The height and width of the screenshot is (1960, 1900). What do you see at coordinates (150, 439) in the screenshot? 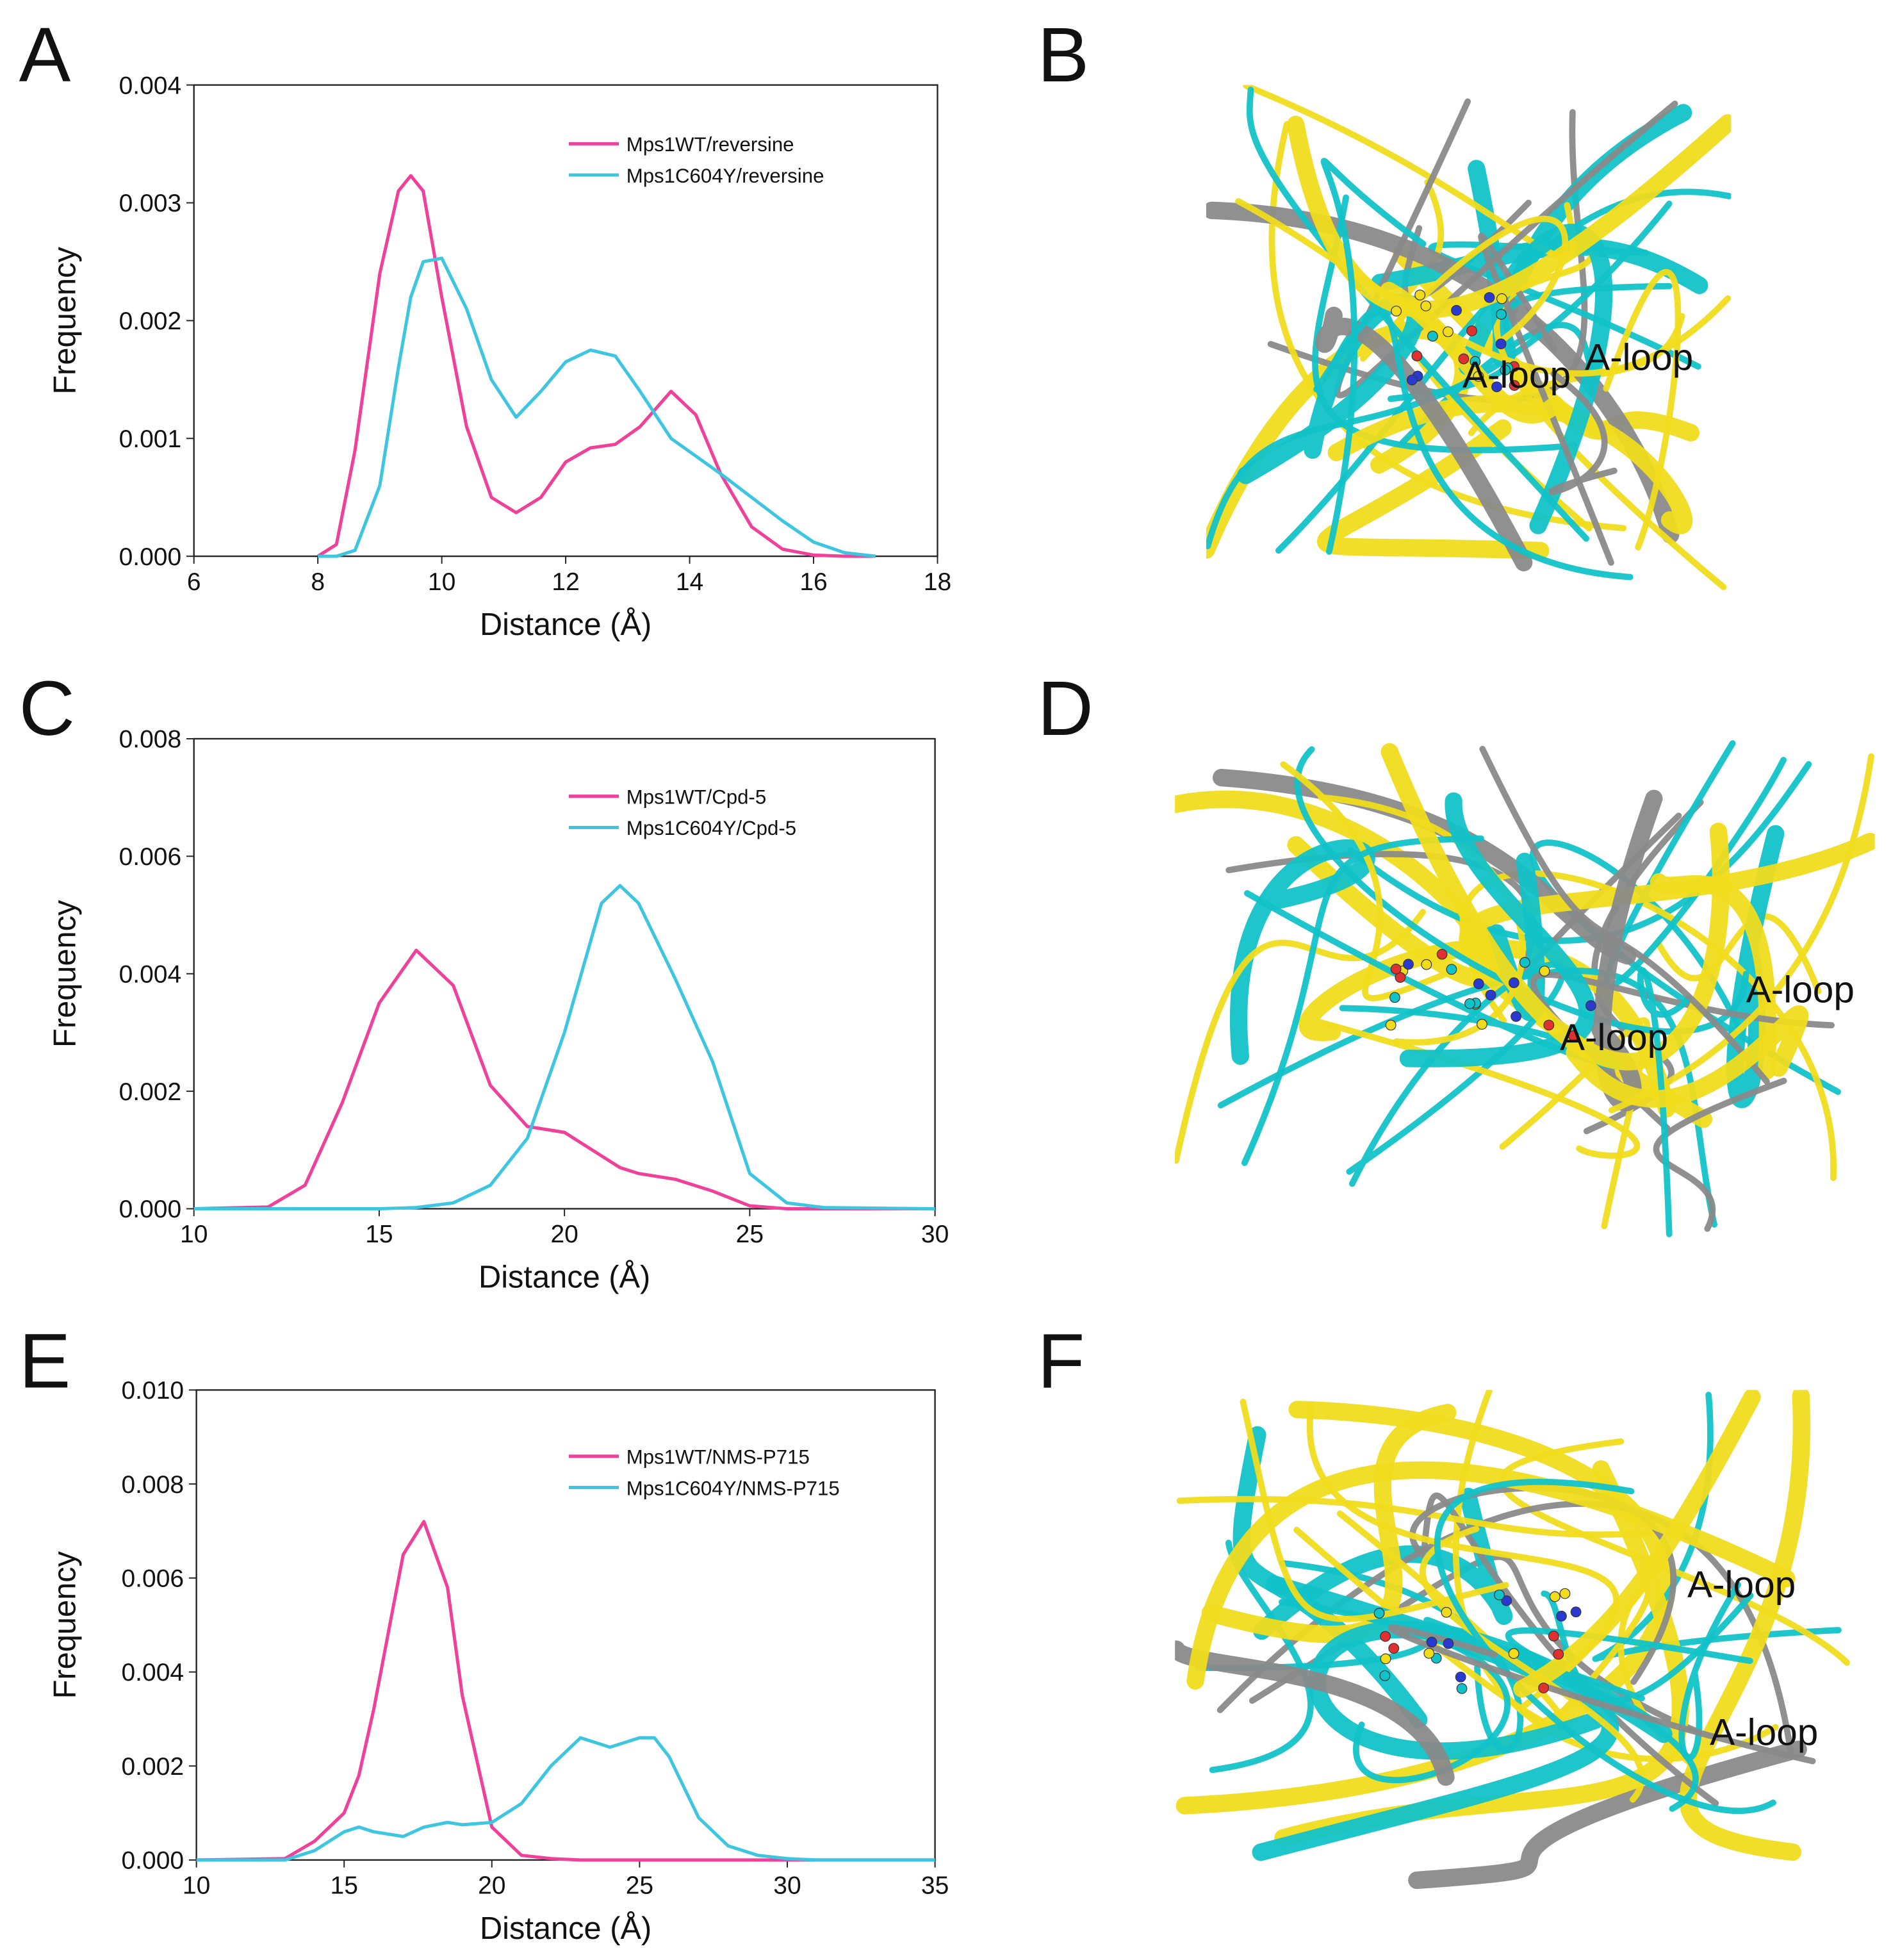
I see `y-tick-label: 0.001` at bounding box center [150, 439].